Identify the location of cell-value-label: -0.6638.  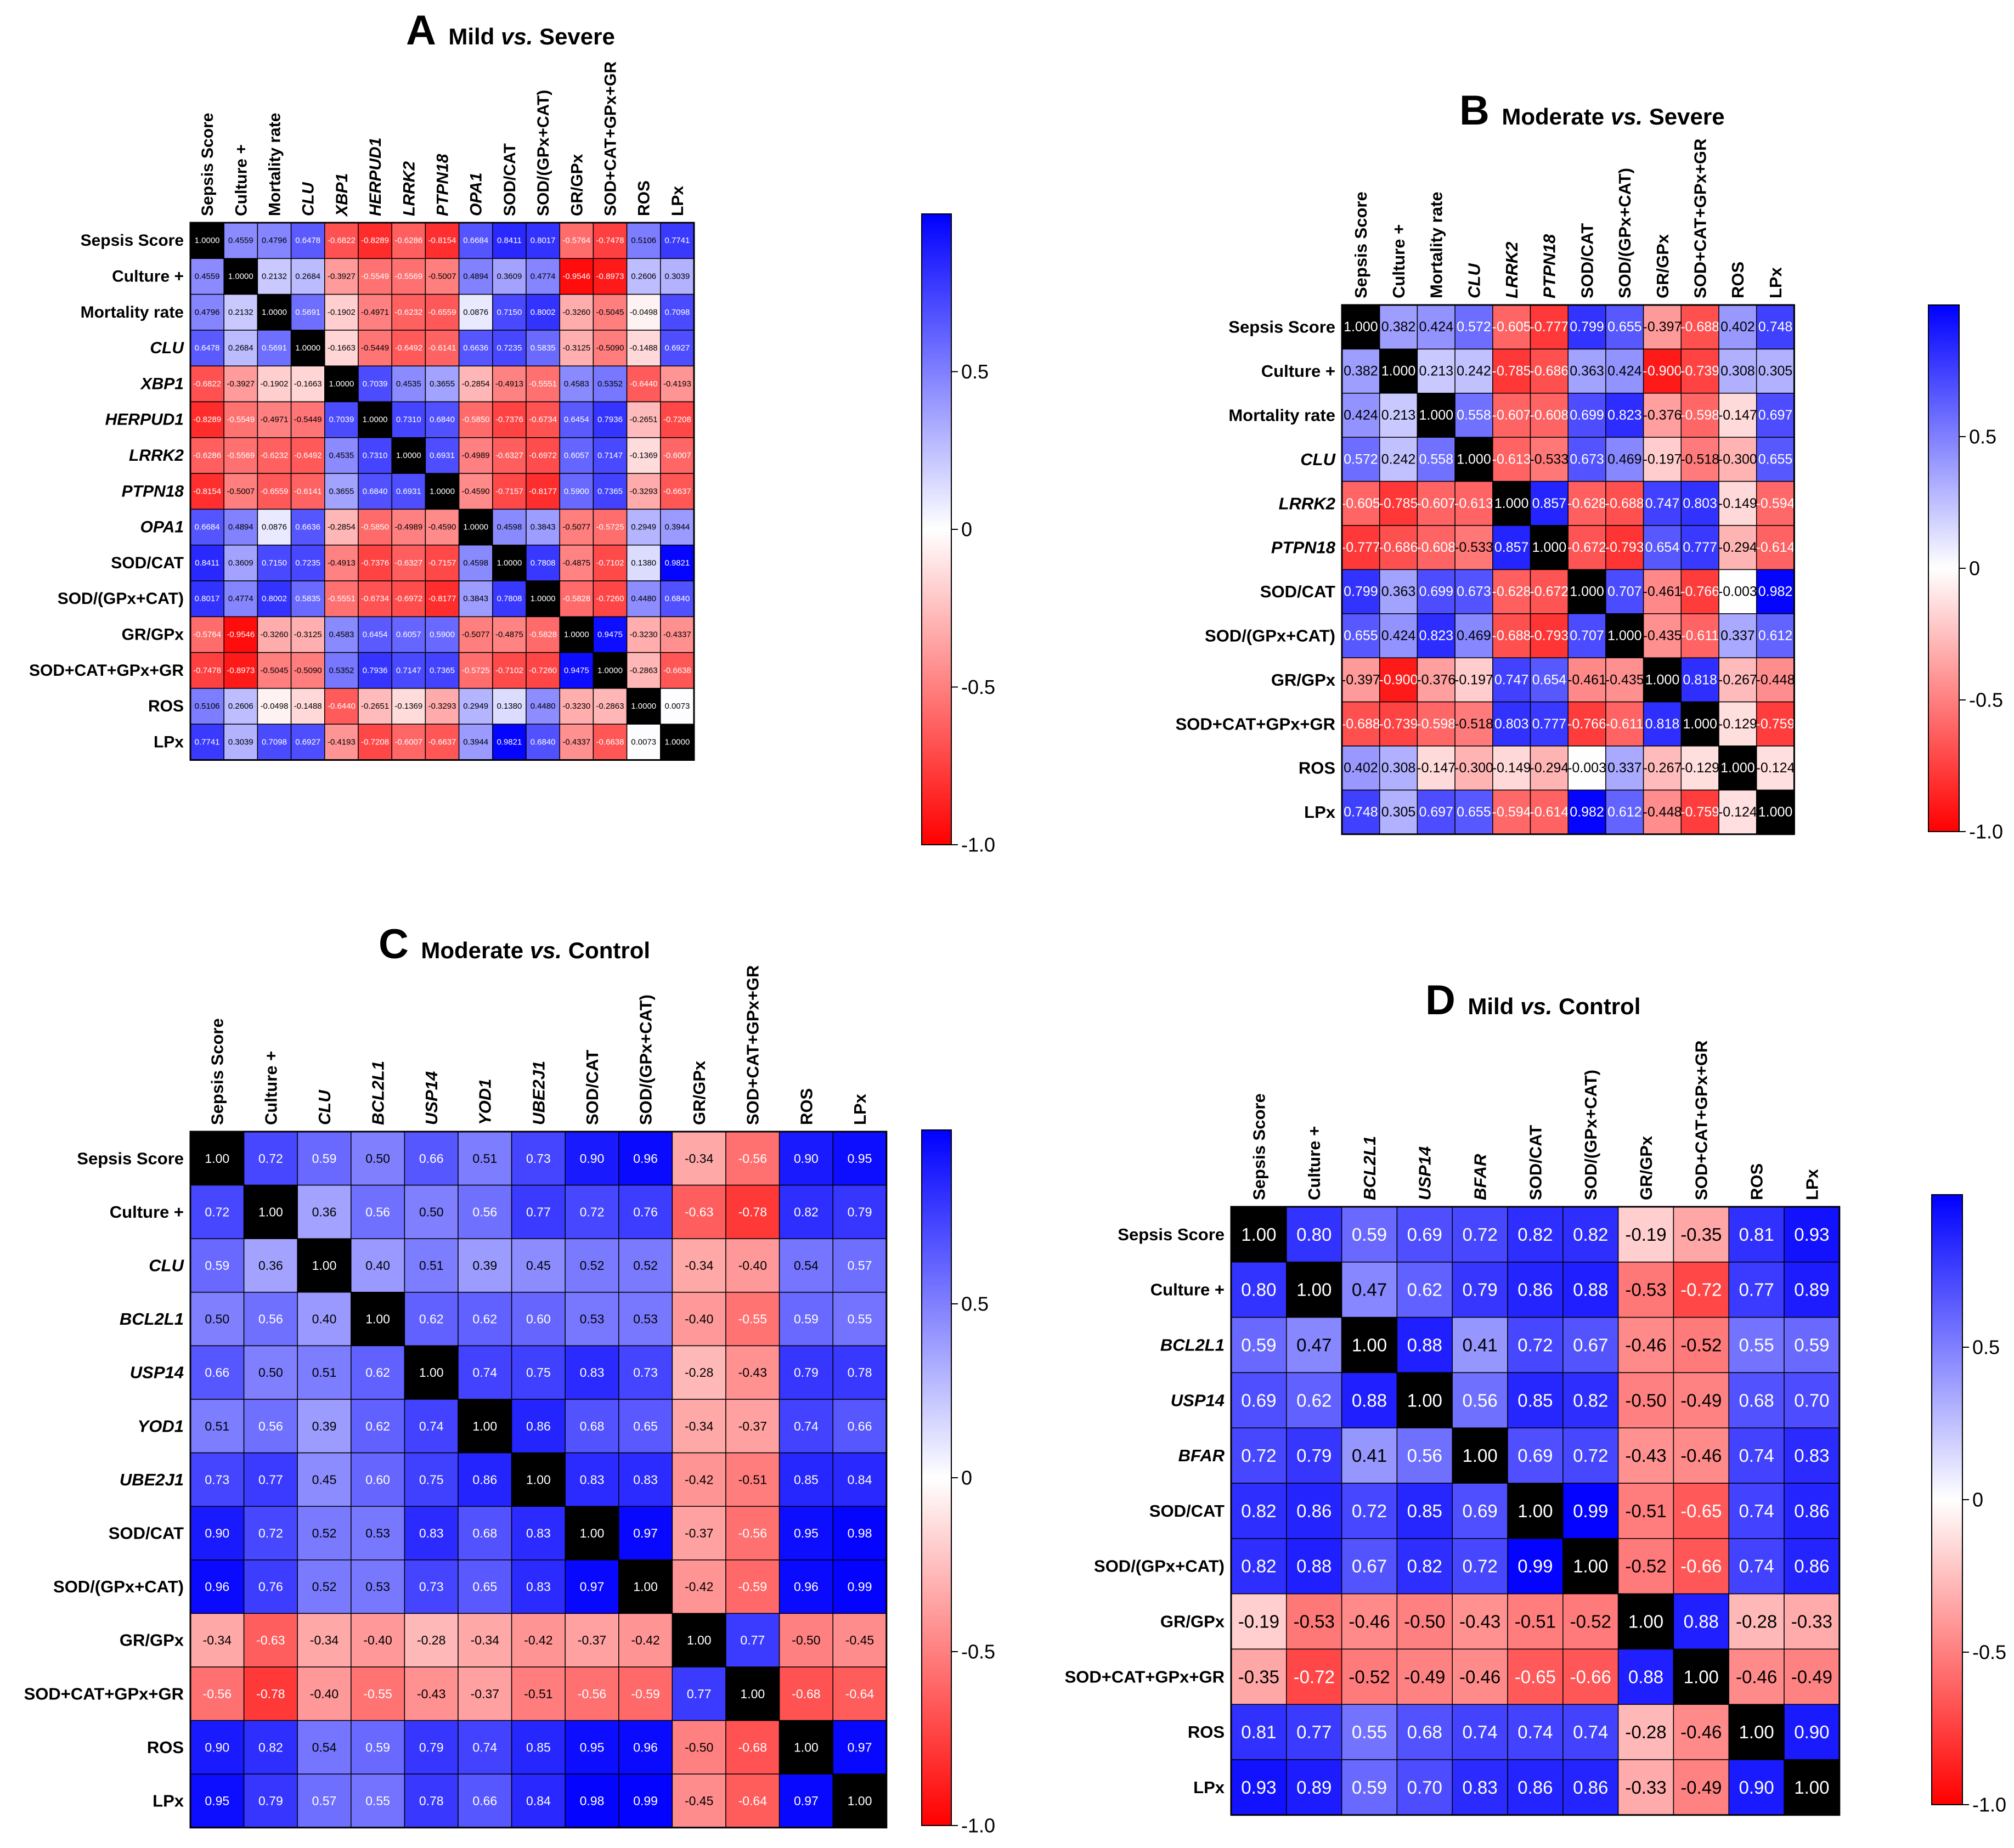
(677, 670).